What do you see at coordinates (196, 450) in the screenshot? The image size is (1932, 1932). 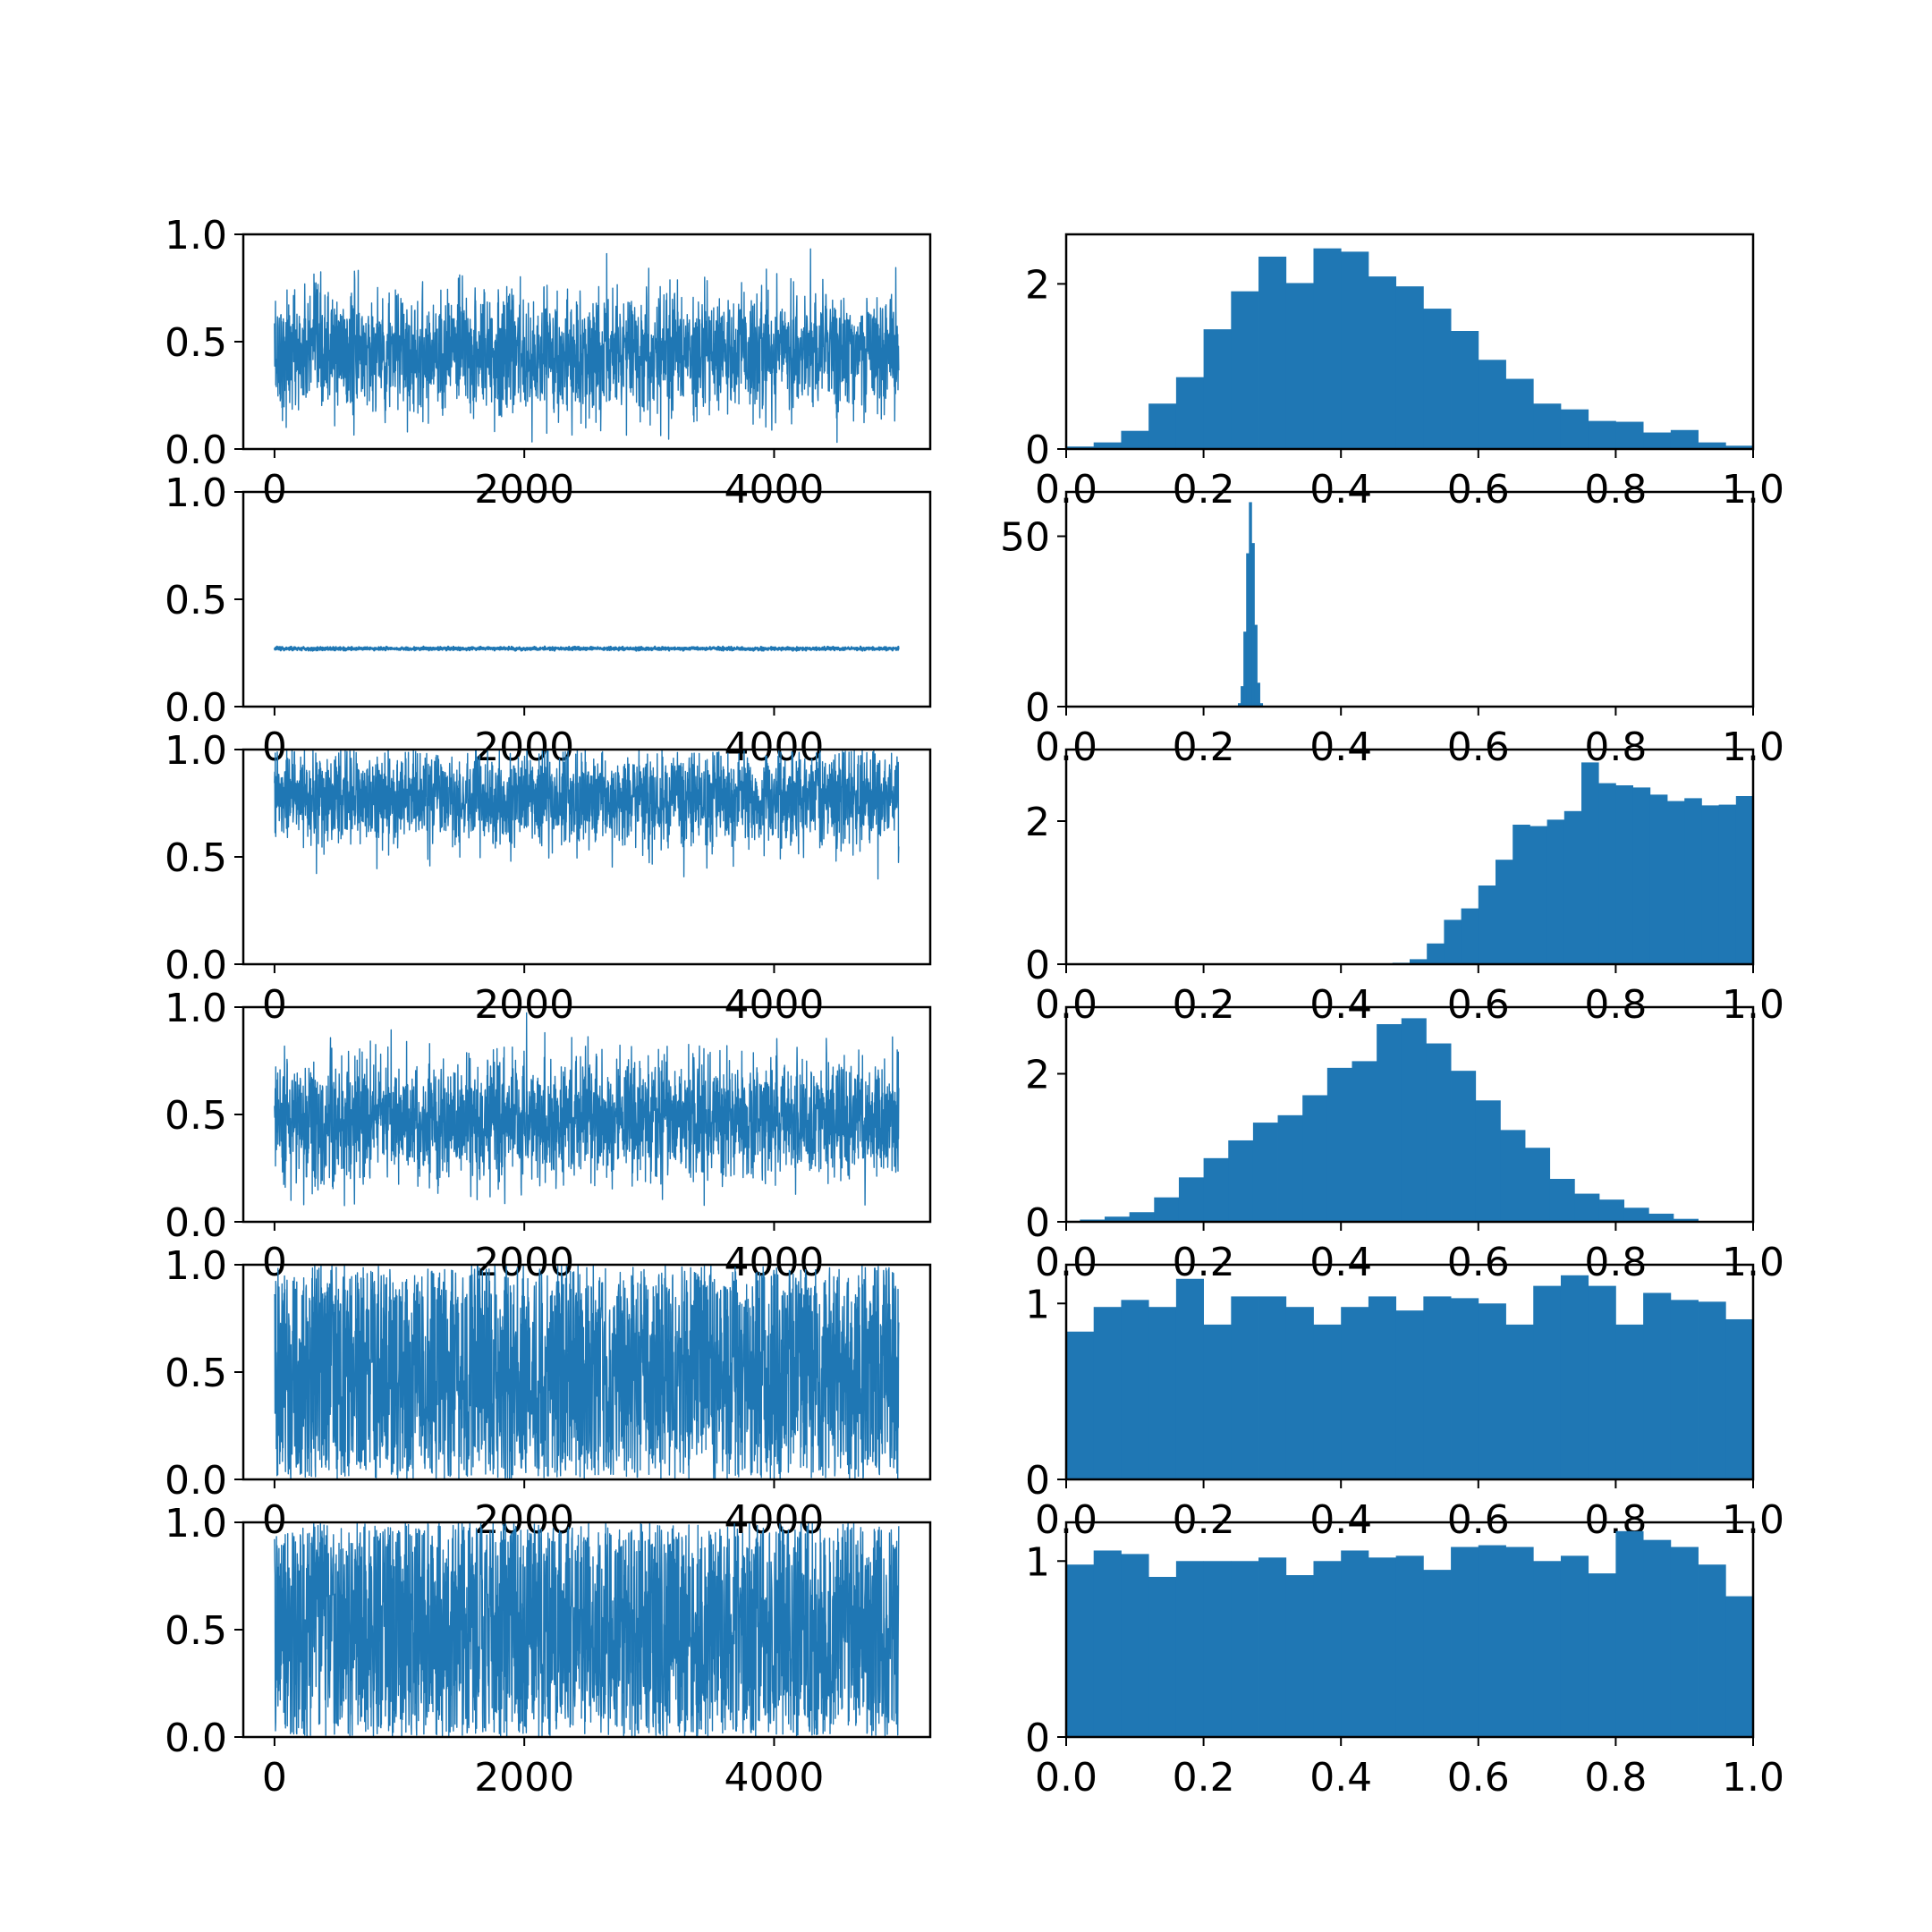 I see `y-tick-label: 0.0` at bounding box center [196, 450].